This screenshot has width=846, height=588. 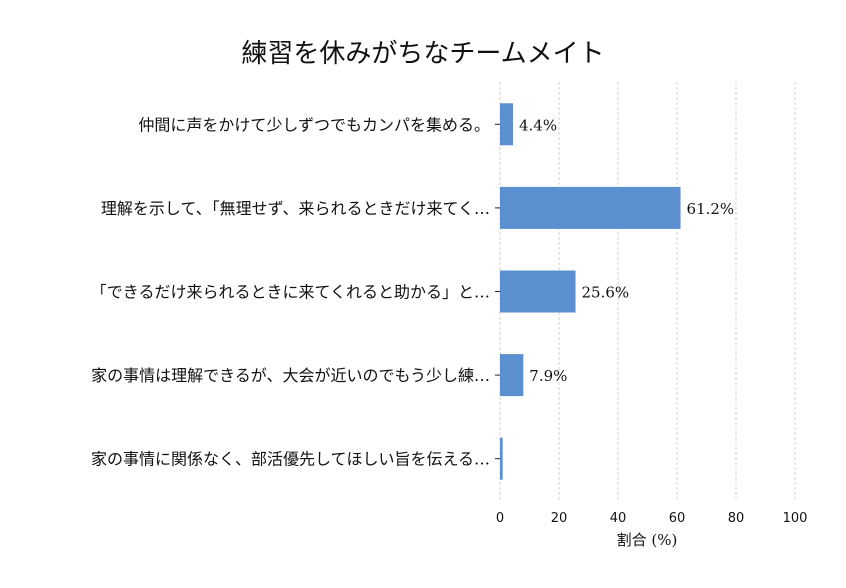 I want to click on data-label: 4.4%, so click(x=538, y=125).